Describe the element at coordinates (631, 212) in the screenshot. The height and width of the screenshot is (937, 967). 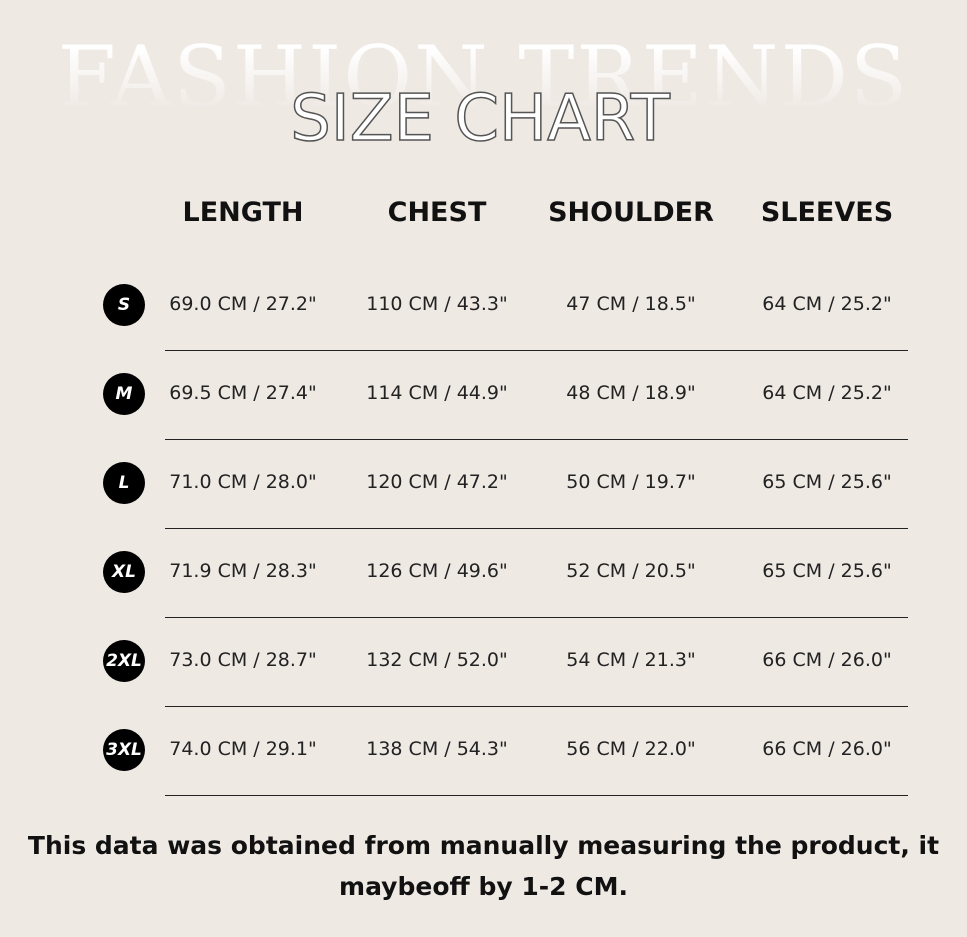
I see `column-header: SHOULDER` at that location.